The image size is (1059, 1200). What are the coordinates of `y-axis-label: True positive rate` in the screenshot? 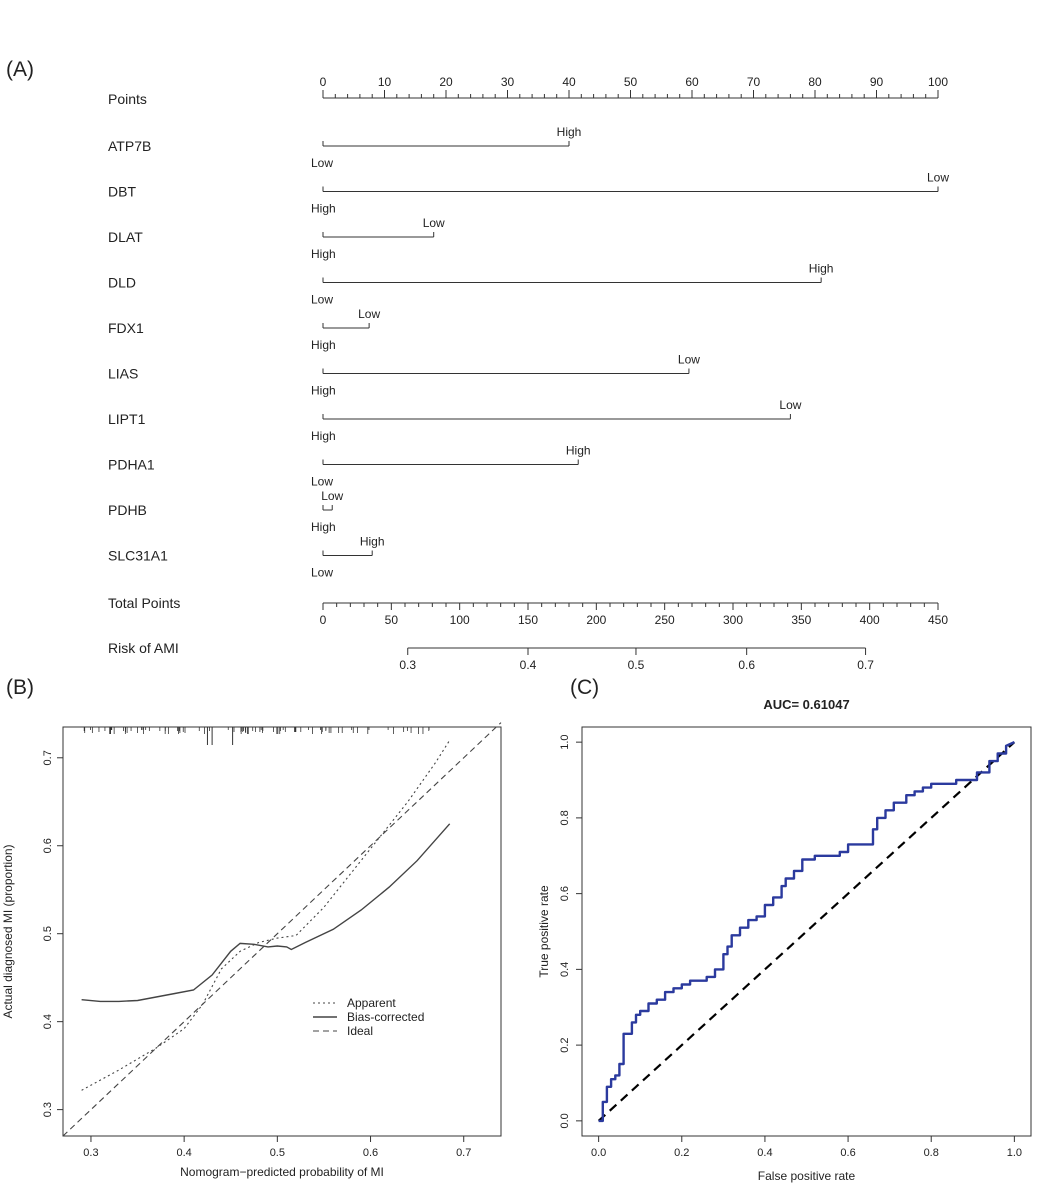 It's located at (544, 931).